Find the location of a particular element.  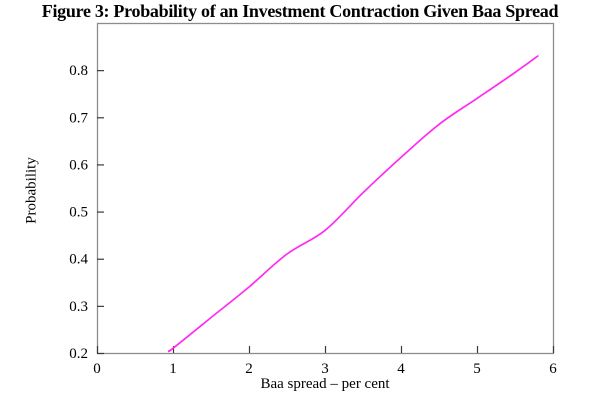

x-tick-label: 5 is located at coordinates (477, 369).